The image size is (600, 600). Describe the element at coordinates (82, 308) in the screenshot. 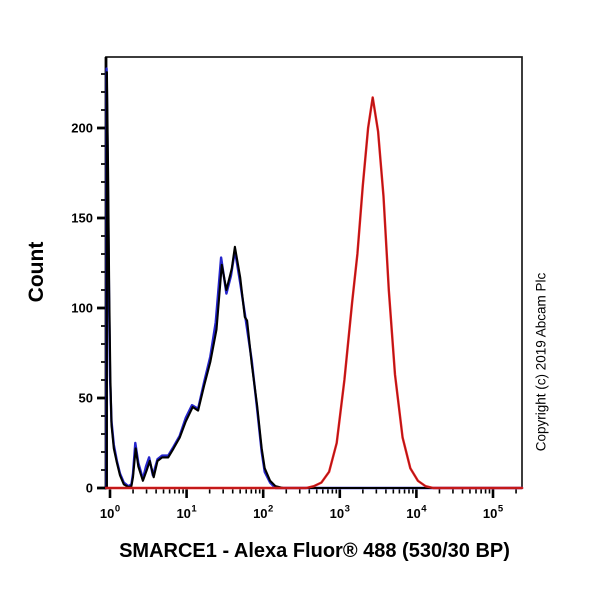

I see `y-tick-label: 100` at that location.